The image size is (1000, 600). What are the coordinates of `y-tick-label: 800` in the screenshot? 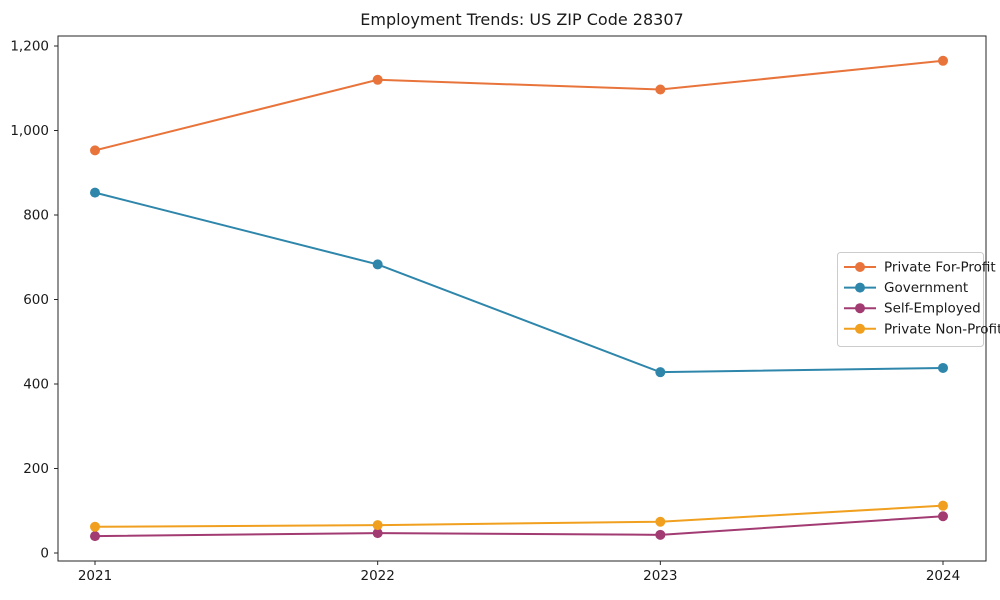 It's located at (36, 216).